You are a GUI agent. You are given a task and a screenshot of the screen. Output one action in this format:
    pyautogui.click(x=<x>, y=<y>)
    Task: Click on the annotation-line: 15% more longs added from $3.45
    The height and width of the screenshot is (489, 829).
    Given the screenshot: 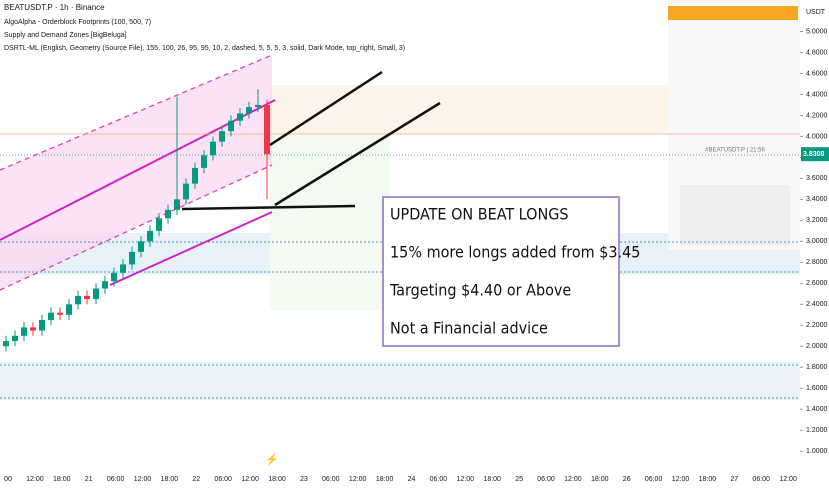 What is the action you would take?
    pyautogui.click(x=515, y=252)
    